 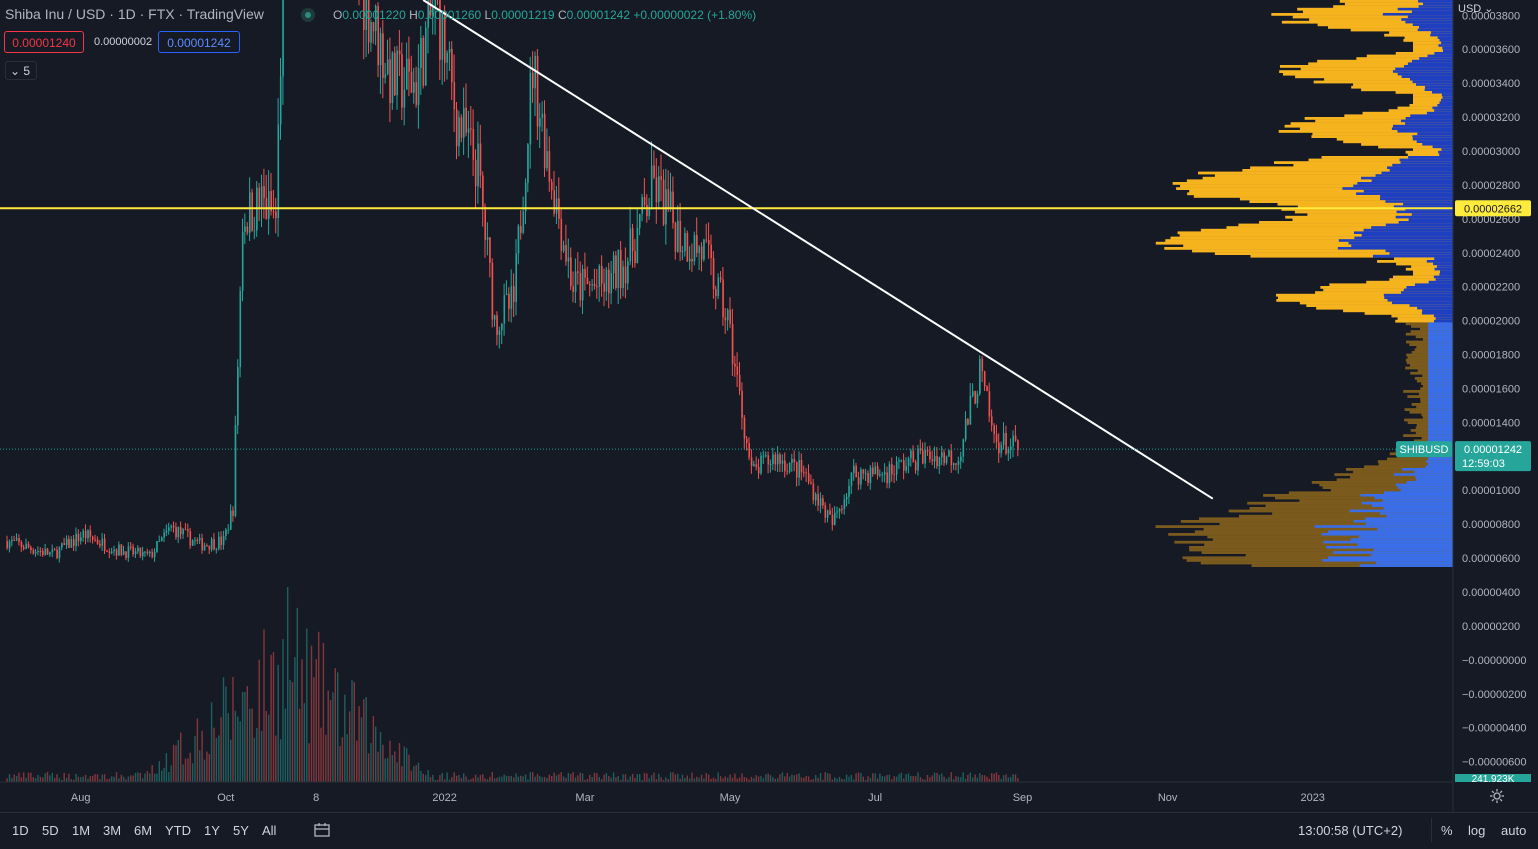 What do you see at coordinates (20, 830) in the screenshot?
I see `range-1d: 1D` at bounding box center [20, 830].